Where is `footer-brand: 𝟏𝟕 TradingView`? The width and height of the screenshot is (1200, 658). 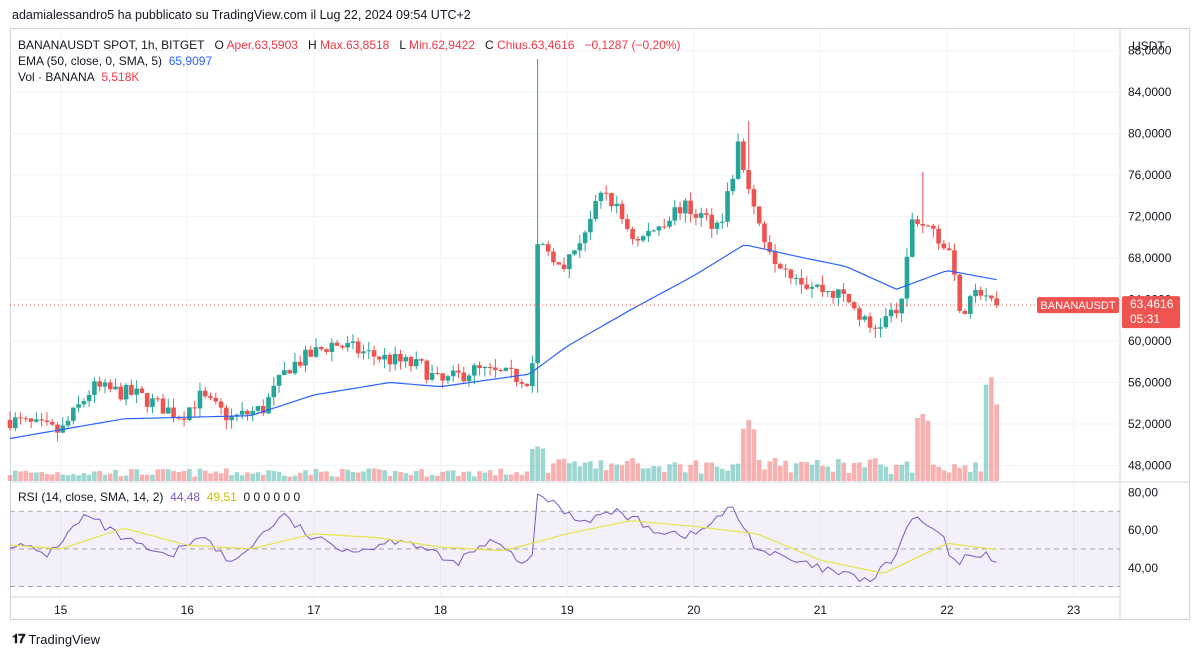
footer-brand: 𝟏𝟕 TradingView is located at coordinates (56, 639).